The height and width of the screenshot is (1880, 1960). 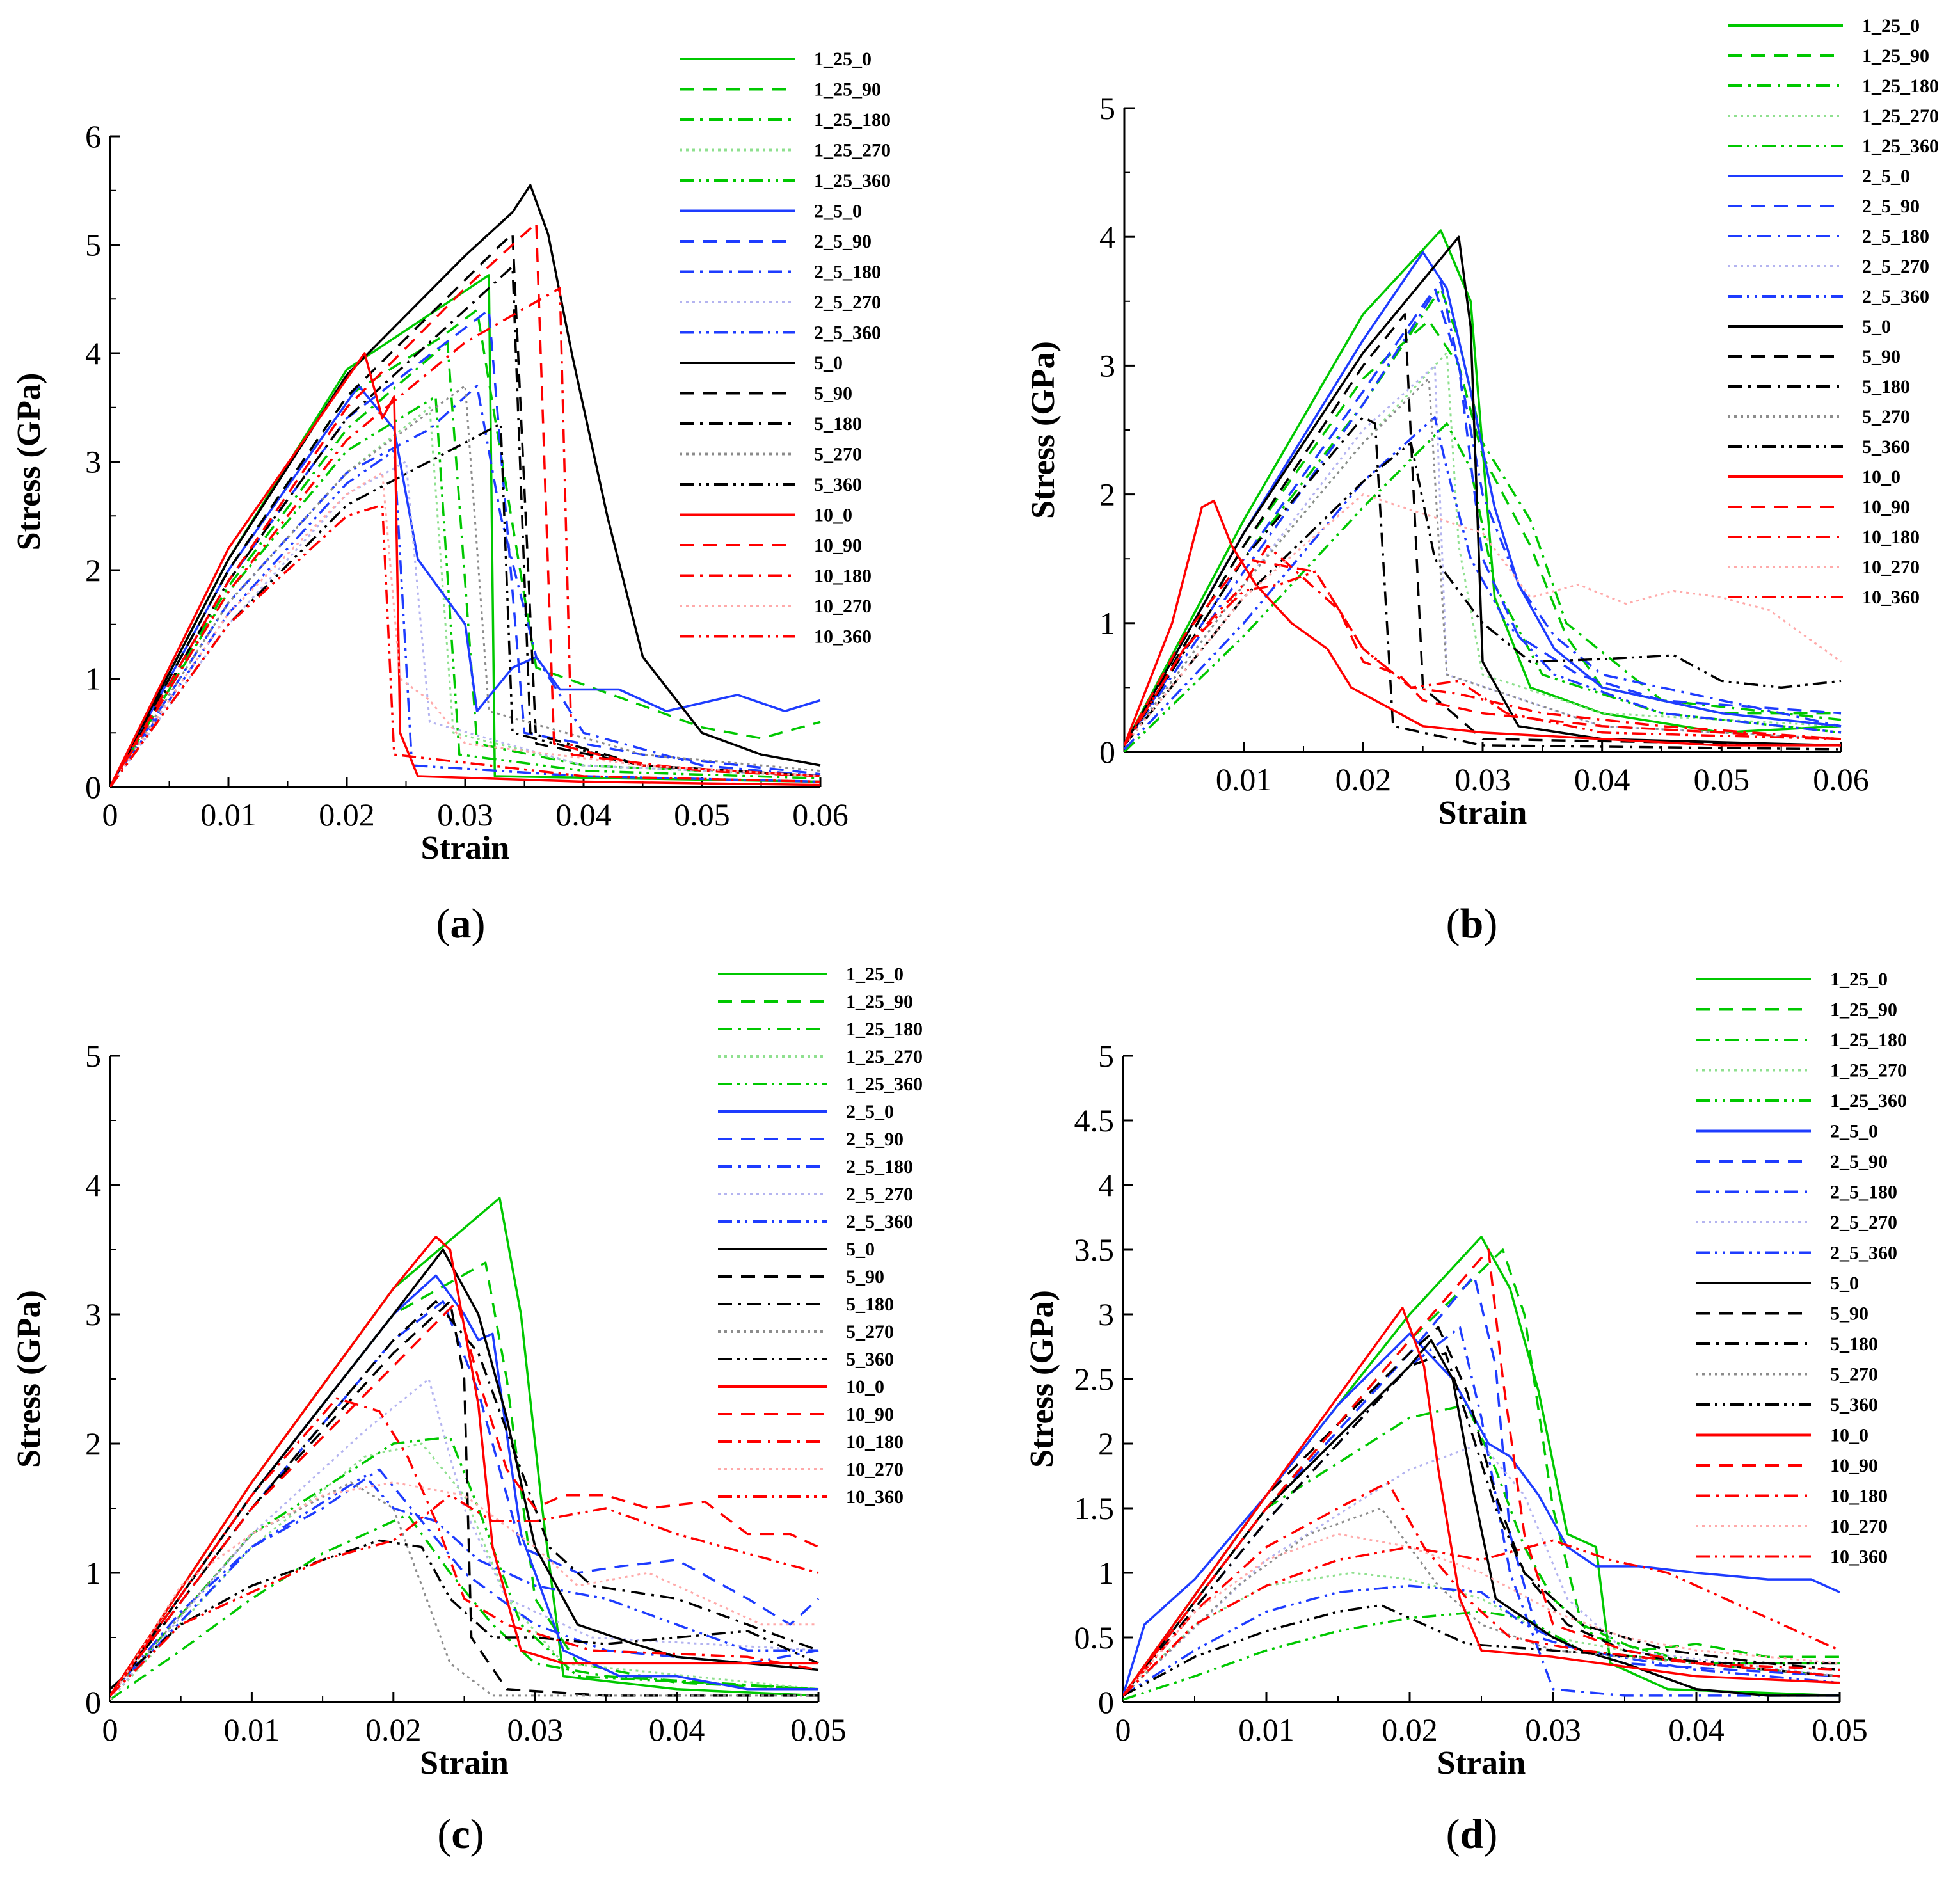 What do you see at coordinates (1472, 924) in the screenshot?
I see `panel-caption-letter: b` at bounding box center [1472, 924].